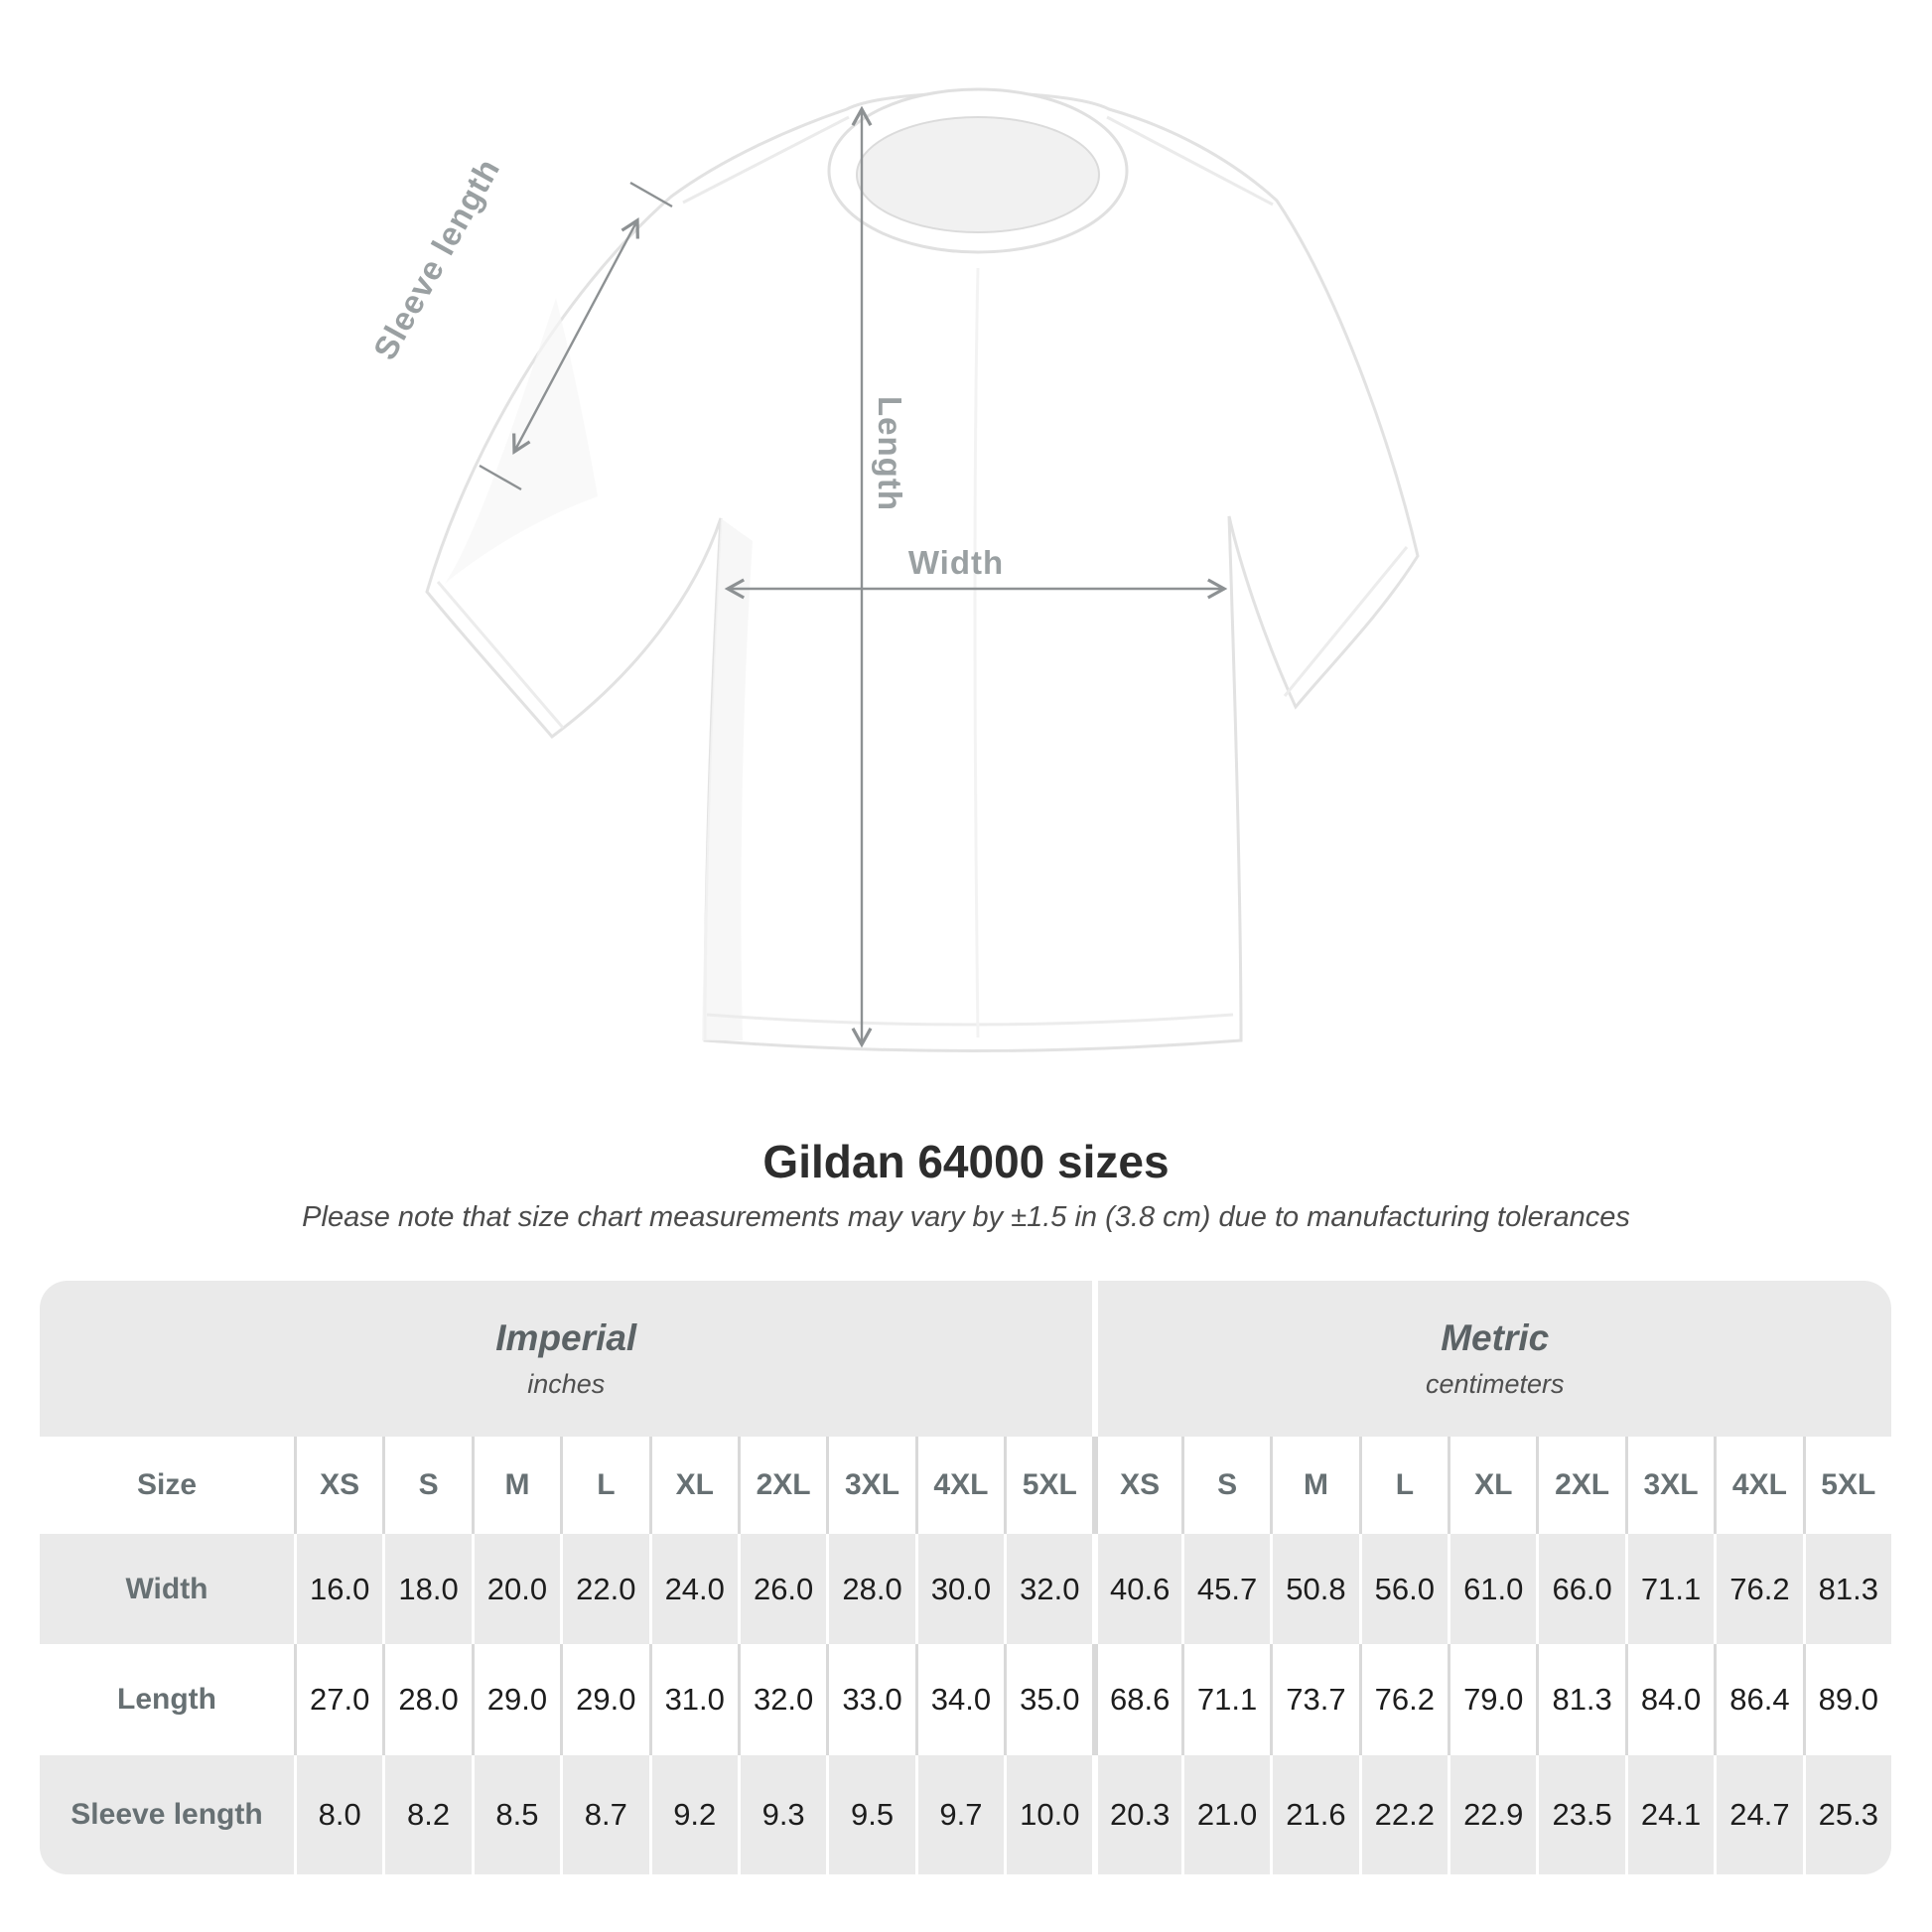  What do you see at coordinates (870, 1700) in the screenshot?
I see `measurement-value: 33.0` at bounding box center [870, 1700].